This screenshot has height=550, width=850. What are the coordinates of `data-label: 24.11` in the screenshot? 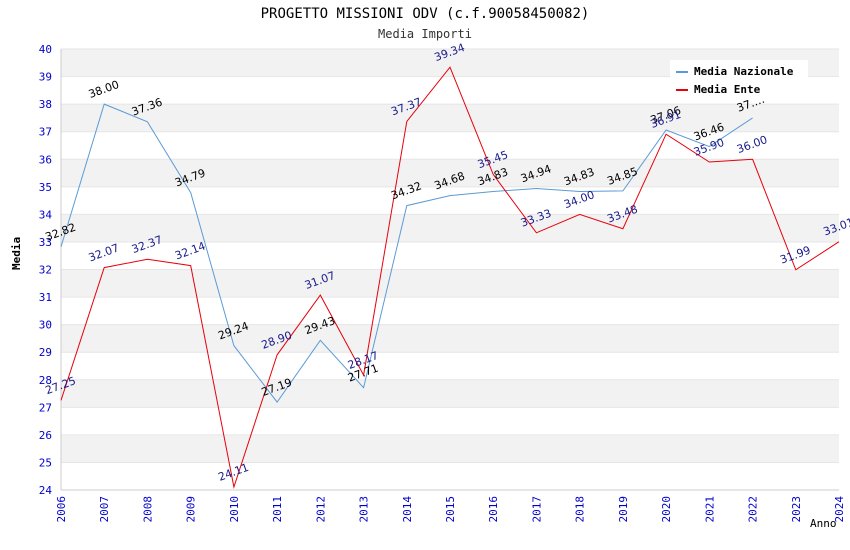 It's located at (233, 472).